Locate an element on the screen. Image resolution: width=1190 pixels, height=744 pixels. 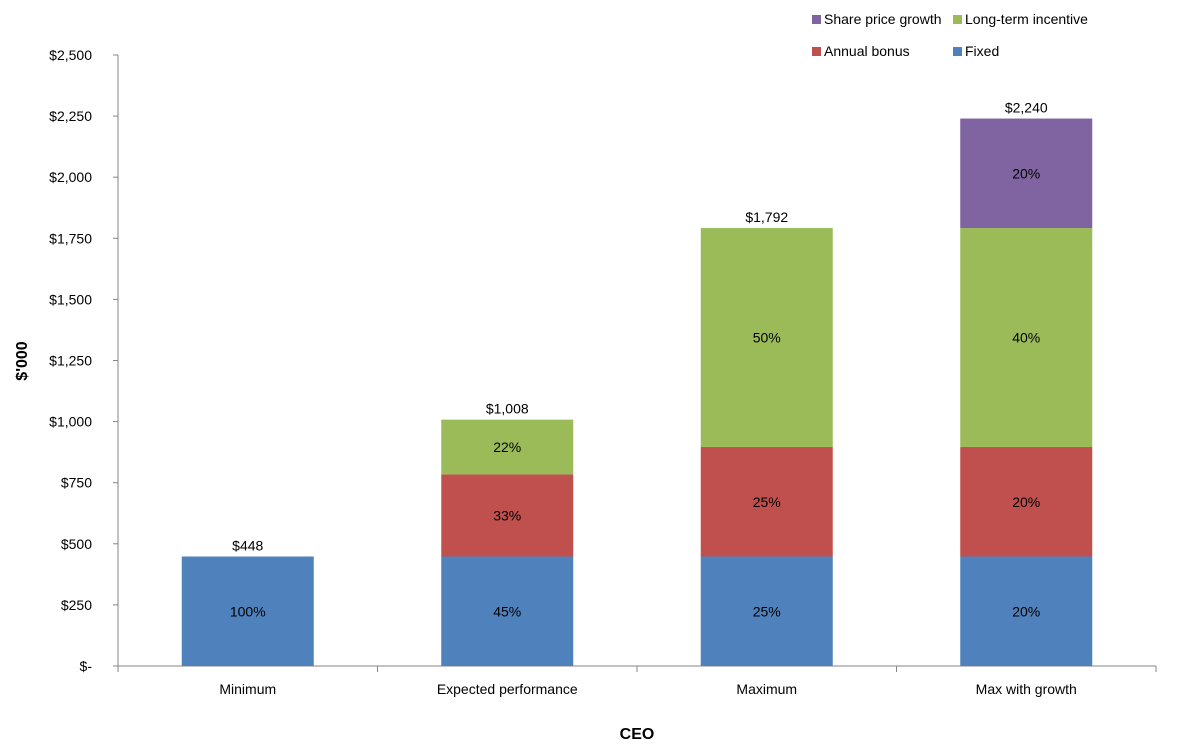
segment-label: 50% is located at coordinates (767, 338).